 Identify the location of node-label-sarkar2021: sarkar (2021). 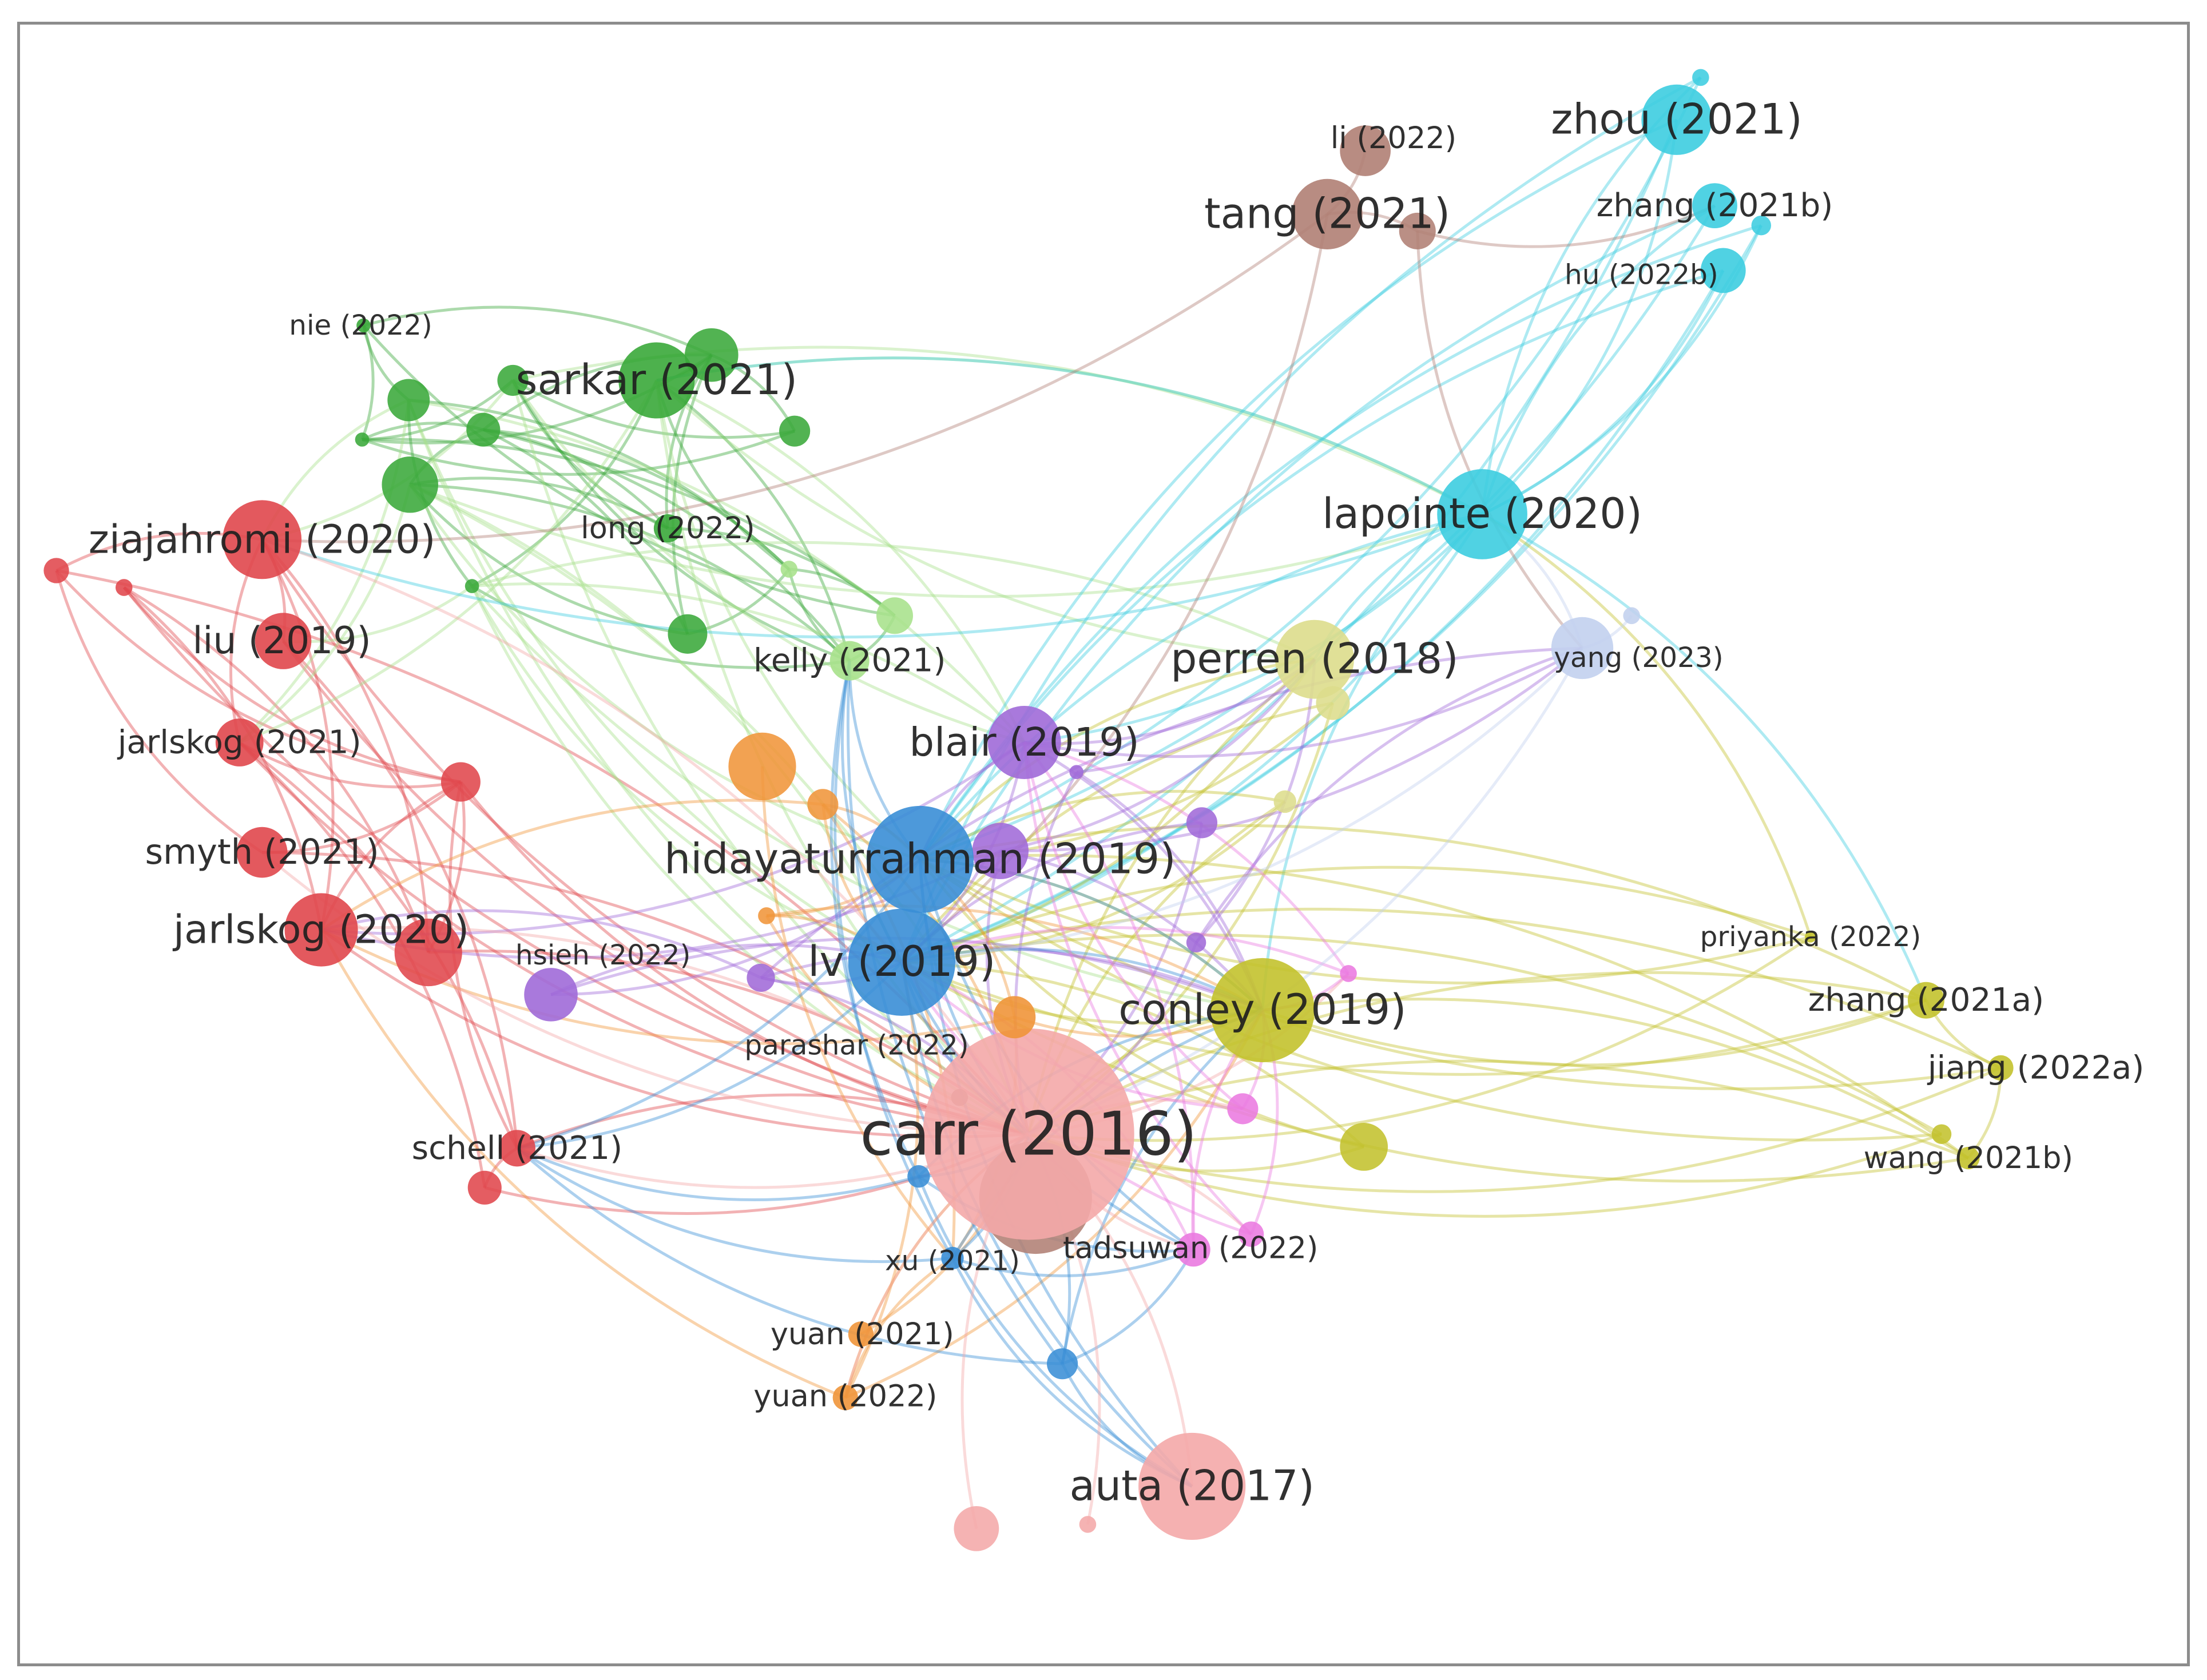
(656, 380).